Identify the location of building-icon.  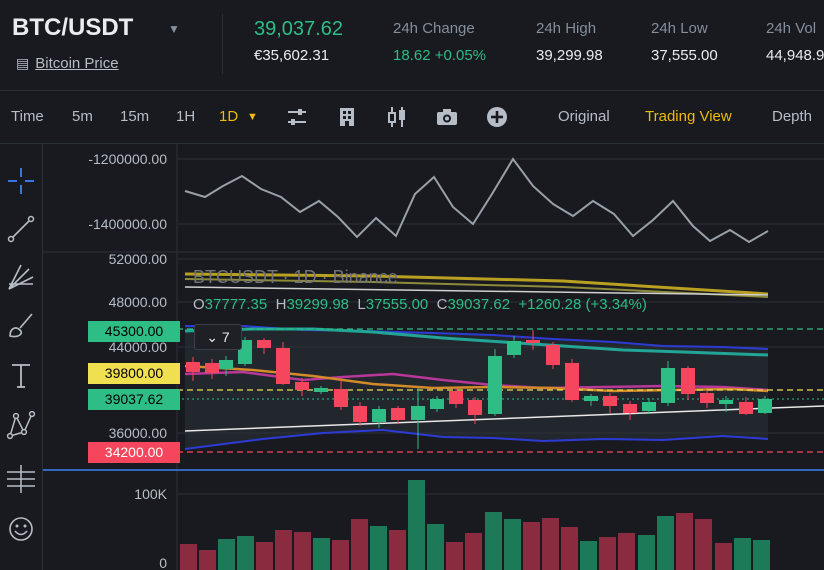
(347, 117).